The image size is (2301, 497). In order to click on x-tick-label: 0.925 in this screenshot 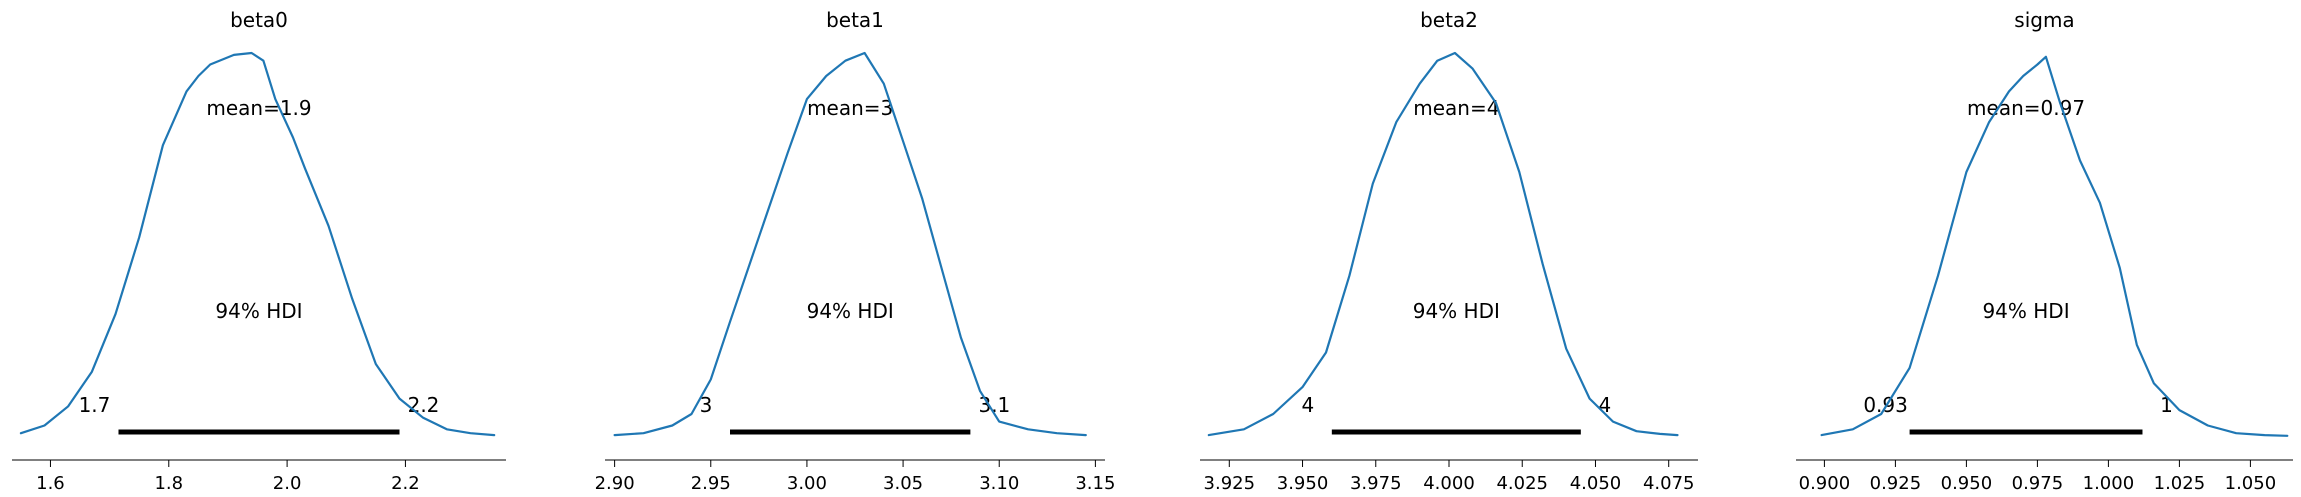, I will do `click(1896, 483)`.